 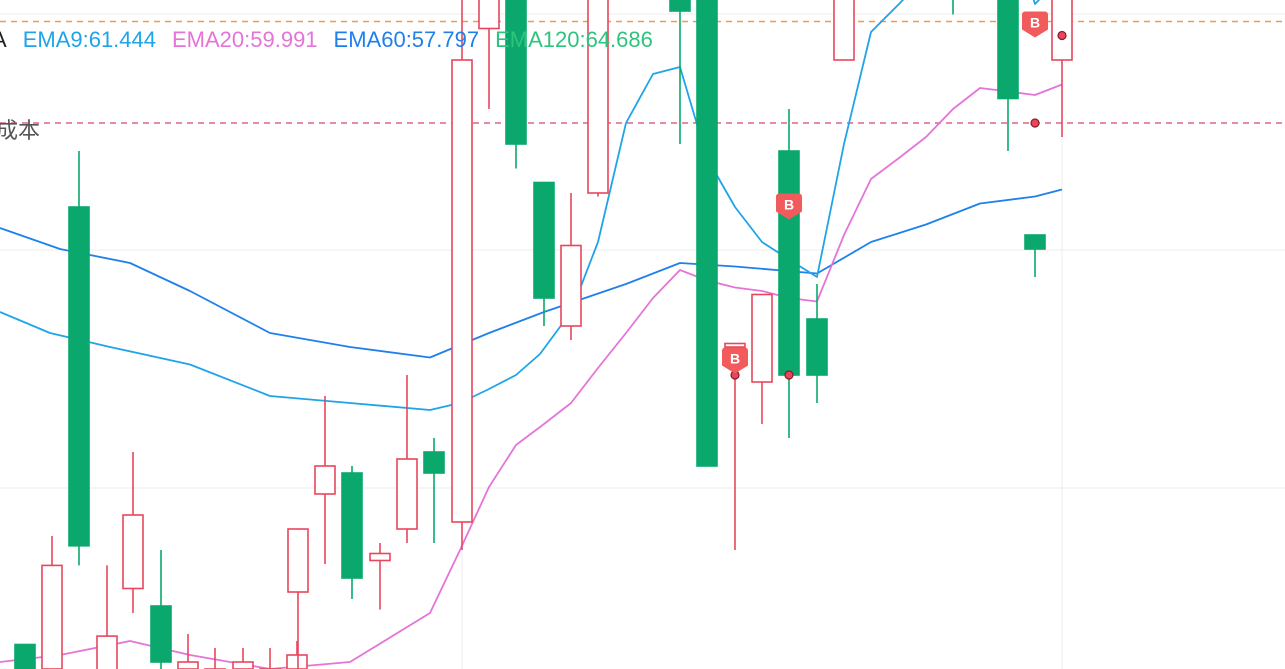 I want to click on legend-prefix: A, so click(x=3, y=40).